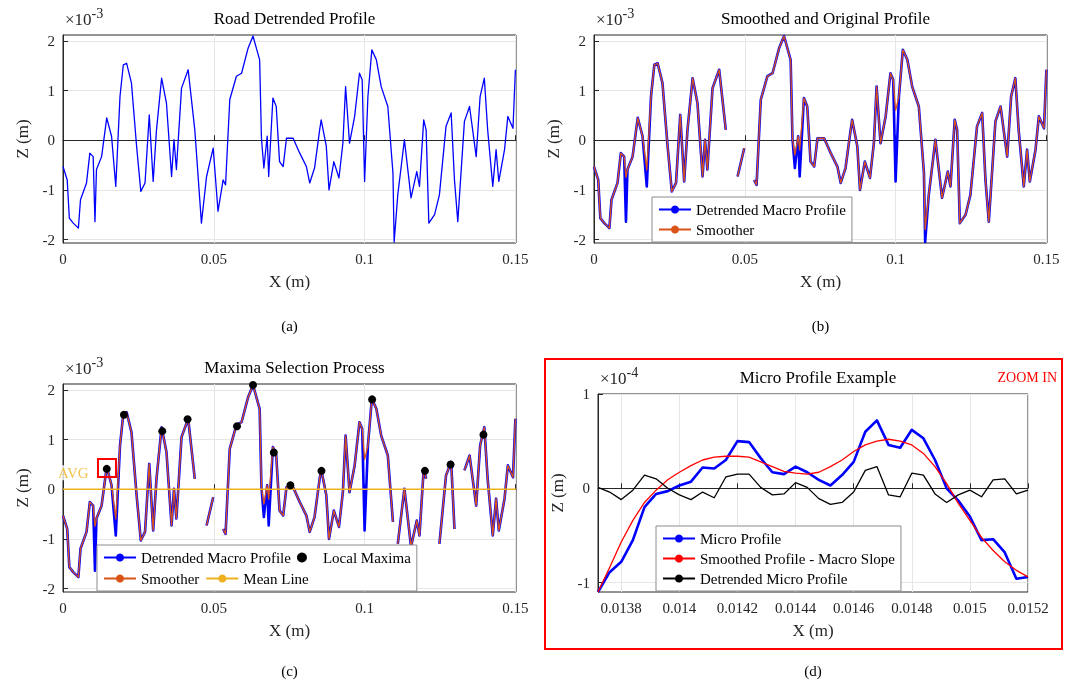 The image size is (1069, 691). Describe the element at coordinates (367, 557) in the screenshot. I see `legend-label: Local Maxima` at that location.